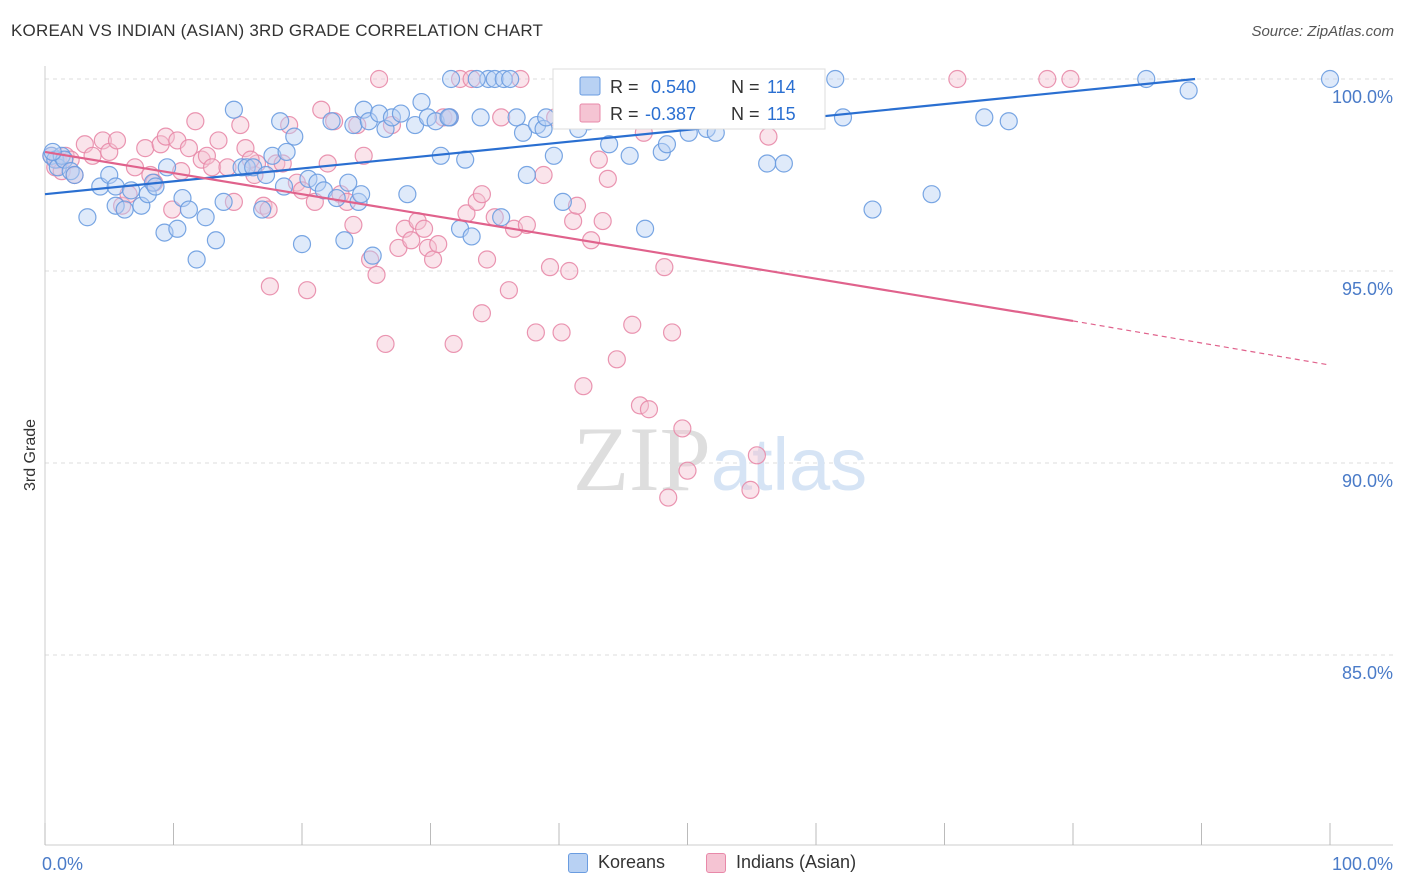 Image resolution: width=1406 pixels, height=892 pixels. I want to click on indian-trend-line, so click(559, 236).